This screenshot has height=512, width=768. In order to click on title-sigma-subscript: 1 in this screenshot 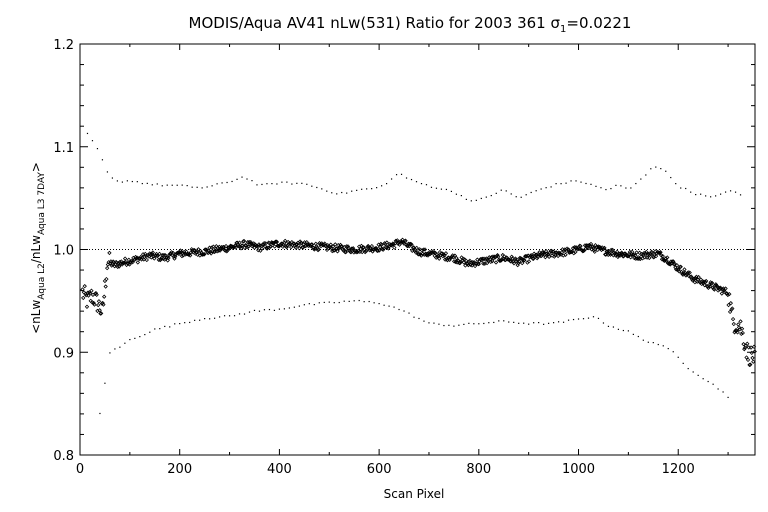, I will do `click(563, 29)`.